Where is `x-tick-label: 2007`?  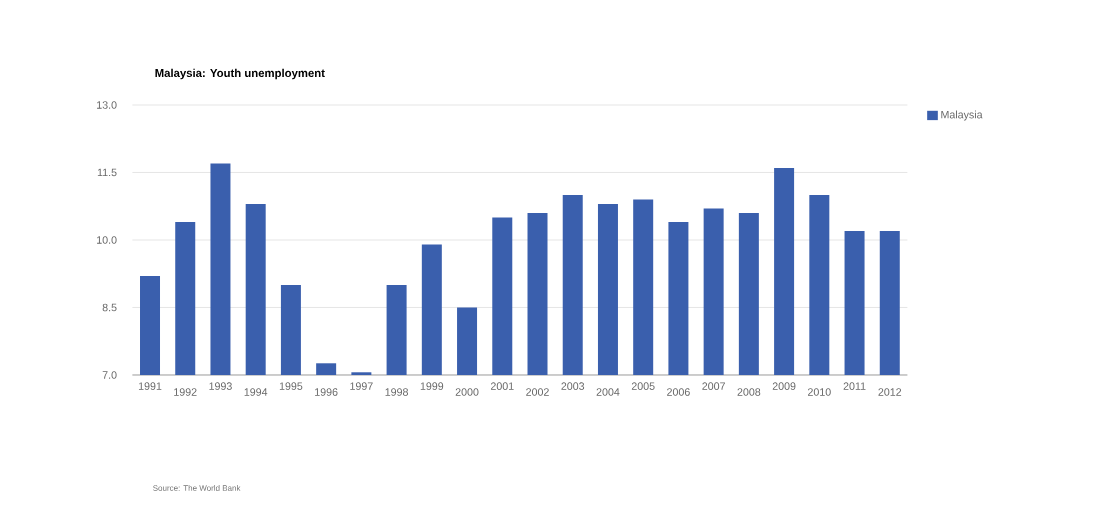 x-tick-label: 2007 is located at coordinates (713, 386).